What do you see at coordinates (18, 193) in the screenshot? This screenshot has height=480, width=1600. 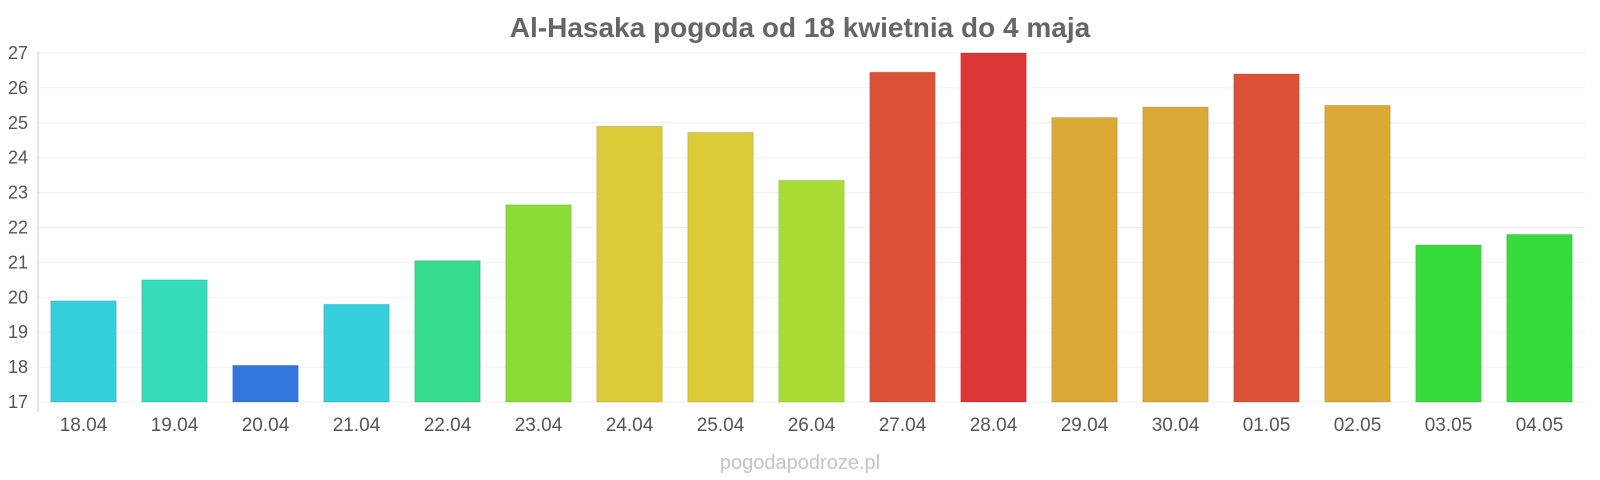 I see `y-tick-label: 23` at bounding box center [18, 193].